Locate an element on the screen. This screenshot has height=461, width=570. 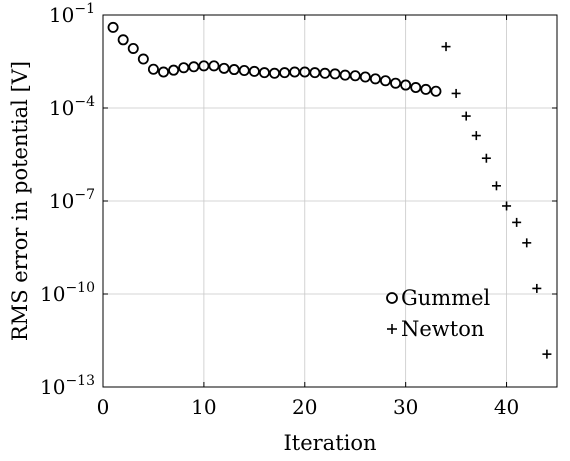
y-tick-label-exponent: −10 is located at coordinates (80, 288).